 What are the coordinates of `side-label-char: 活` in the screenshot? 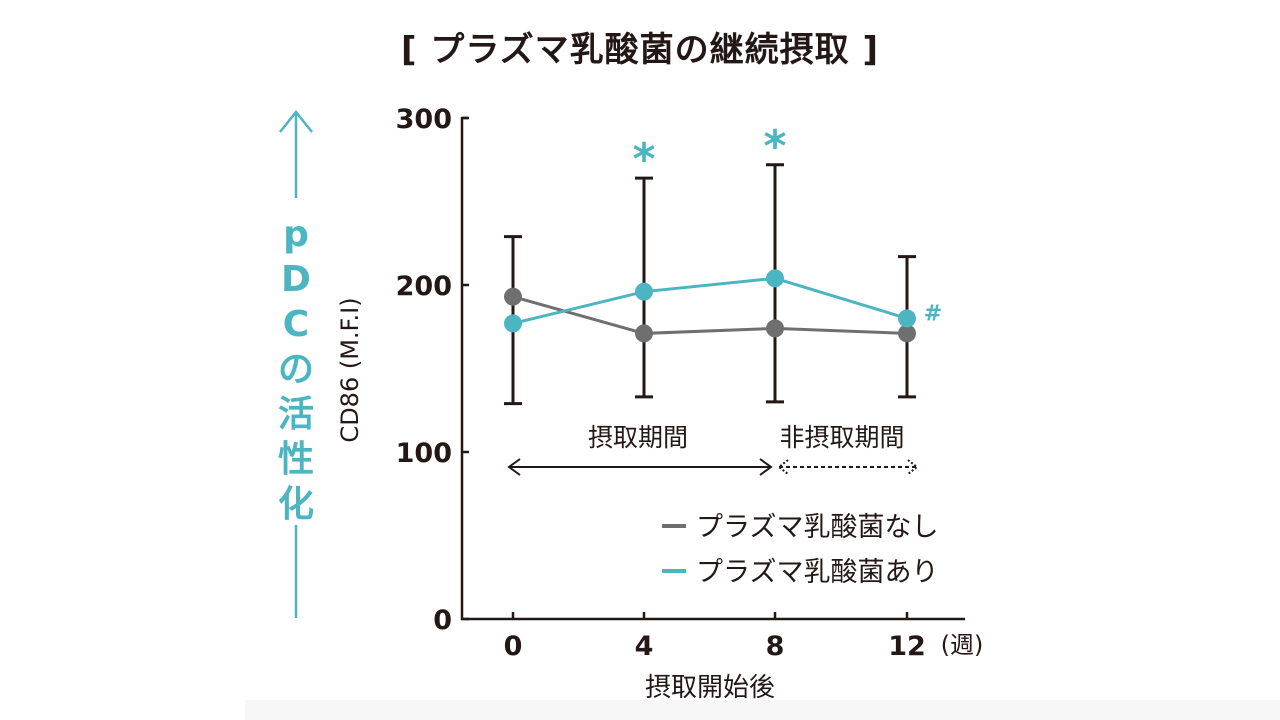 It's located at (296, 414).